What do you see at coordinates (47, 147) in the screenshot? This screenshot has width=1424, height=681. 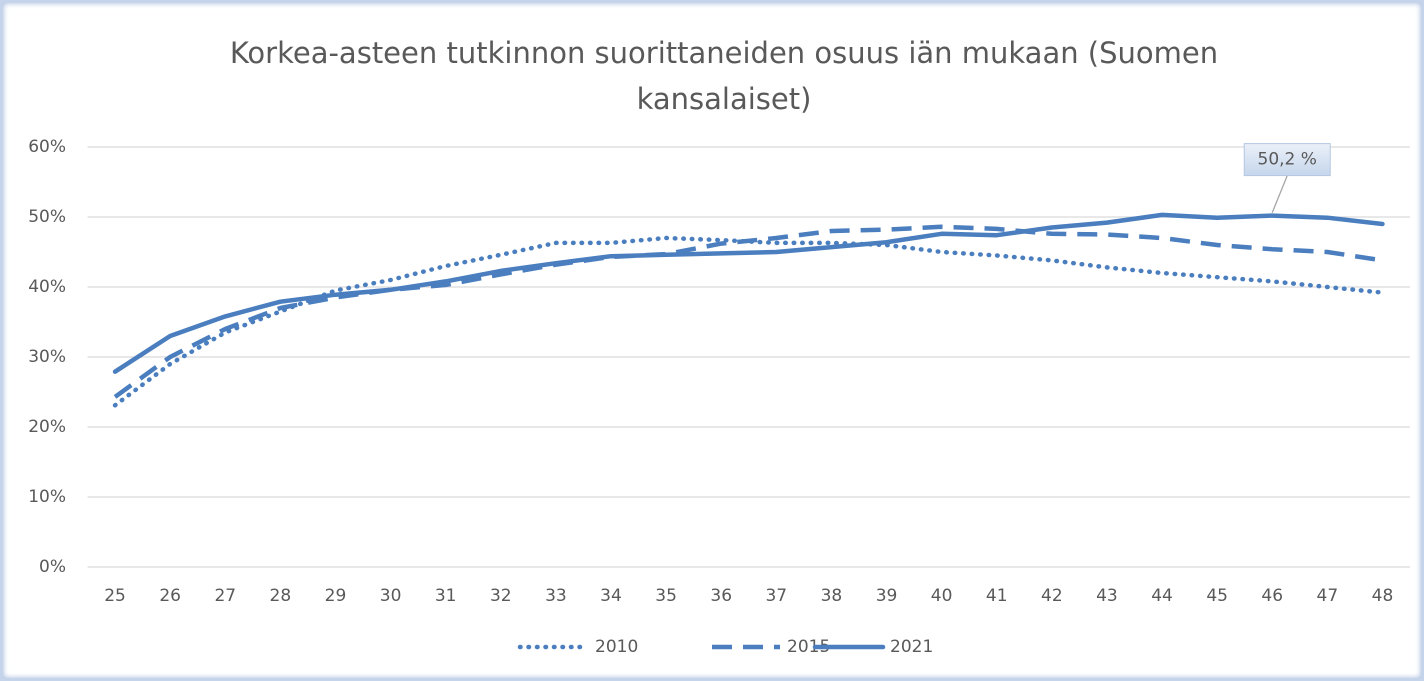 I see `y-tick-label: 60%` at bounding box center [47, 147].